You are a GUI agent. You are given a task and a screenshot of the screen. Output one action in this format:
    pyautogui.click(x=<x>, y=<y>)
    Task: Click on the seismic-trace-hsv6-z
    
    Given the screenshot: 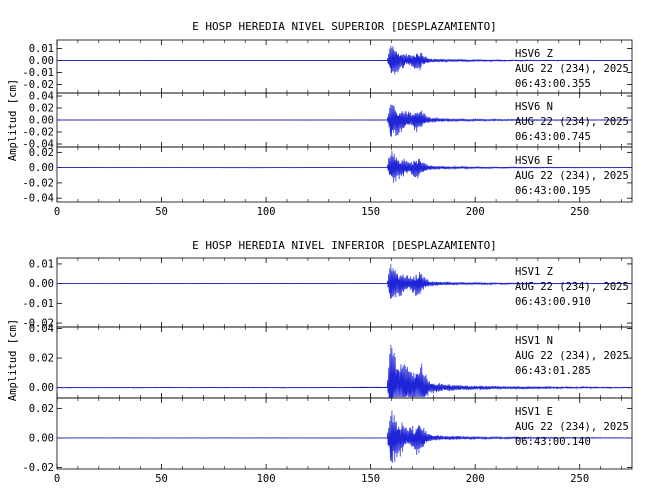 What is the action you would take?
    pyautogui.click(x=344, y=60)
    